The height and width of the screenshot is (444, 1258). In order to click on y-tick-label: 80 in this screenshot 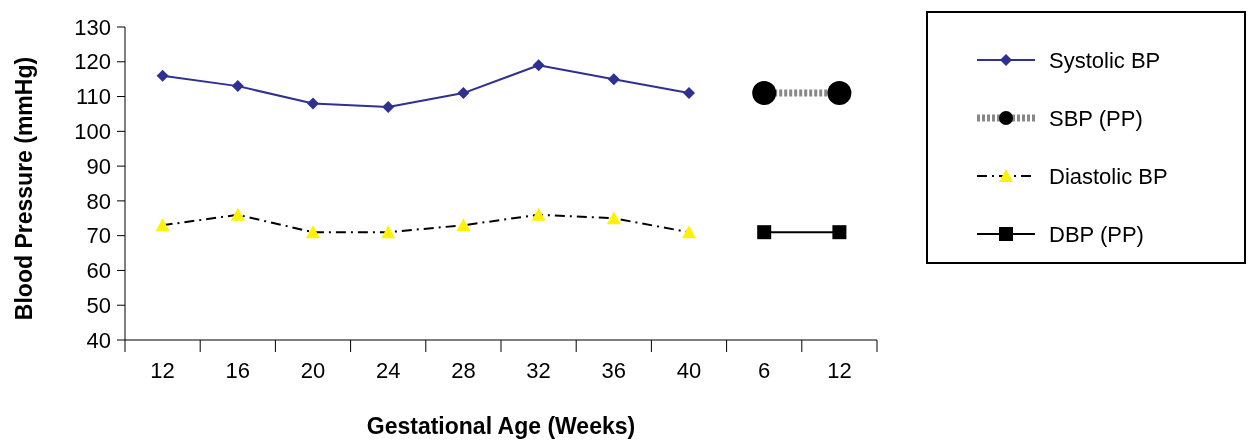, I will do `click(98, 201)`.